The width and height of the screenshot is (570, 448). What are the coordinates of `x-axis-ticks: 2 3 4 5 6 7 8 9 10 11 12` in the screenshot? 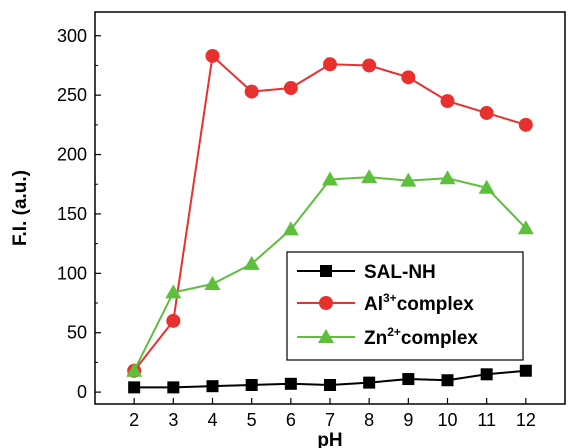 It's located at (332, 414).